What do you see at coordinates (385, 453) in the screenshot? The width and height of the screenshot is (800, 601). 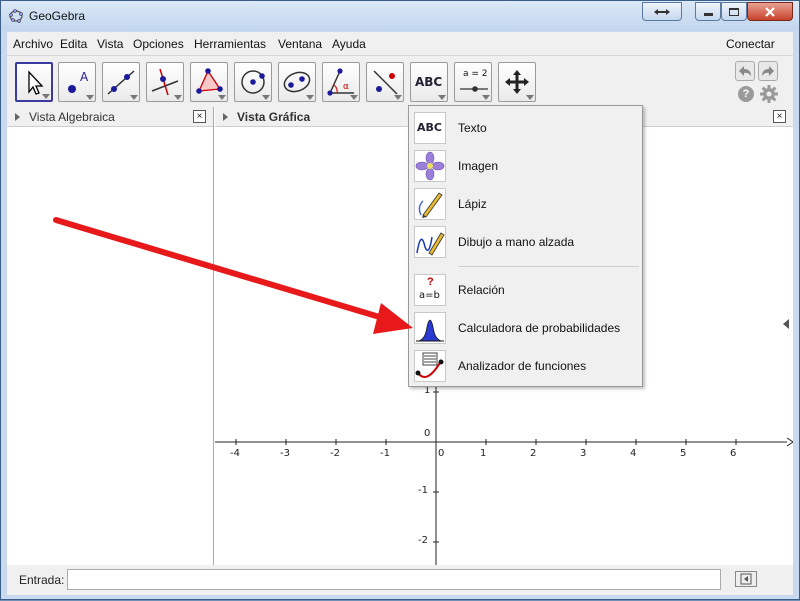 I see `x-tick-label: -1` at bounding box center [385, 453].